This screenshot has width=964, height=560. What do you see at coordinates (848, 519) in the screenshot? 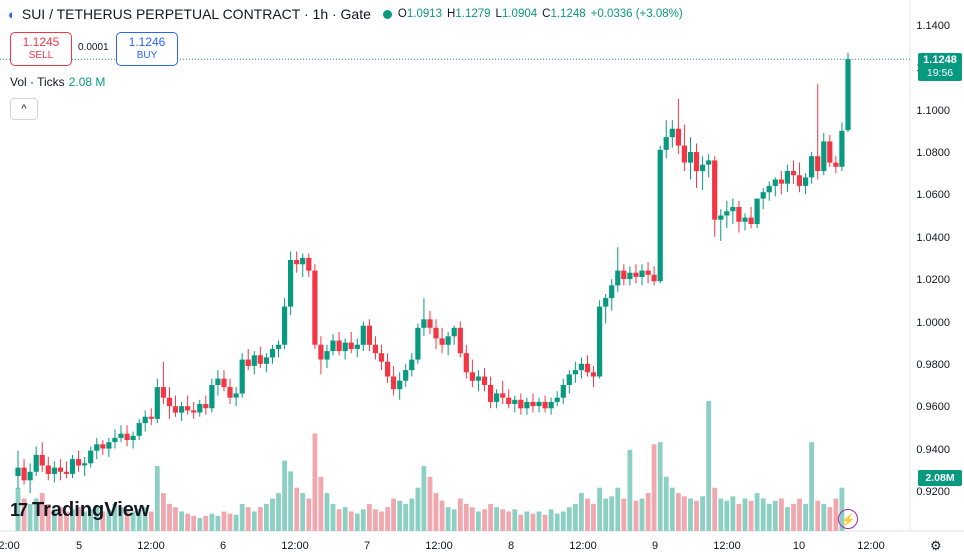
I see `lightning-icon: ⚡` at bounding box center [848, 519].